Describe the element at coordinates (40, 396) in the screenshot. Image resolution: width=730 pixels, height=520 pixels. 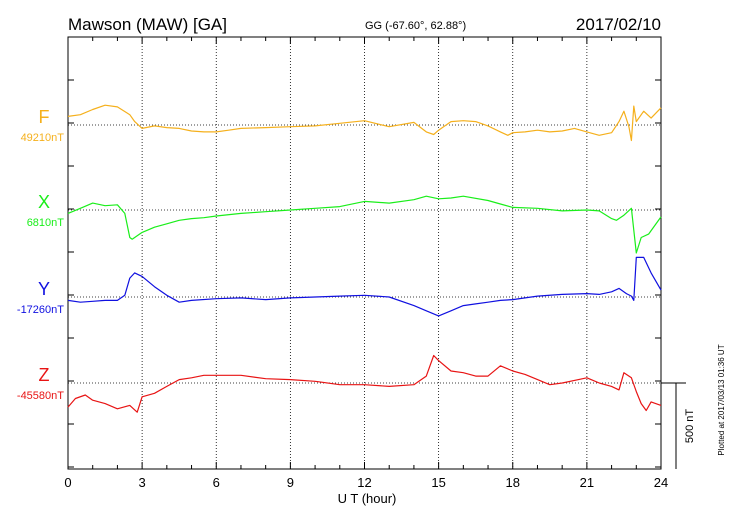
I see `series-baseline-z: -45580nT` at that location.